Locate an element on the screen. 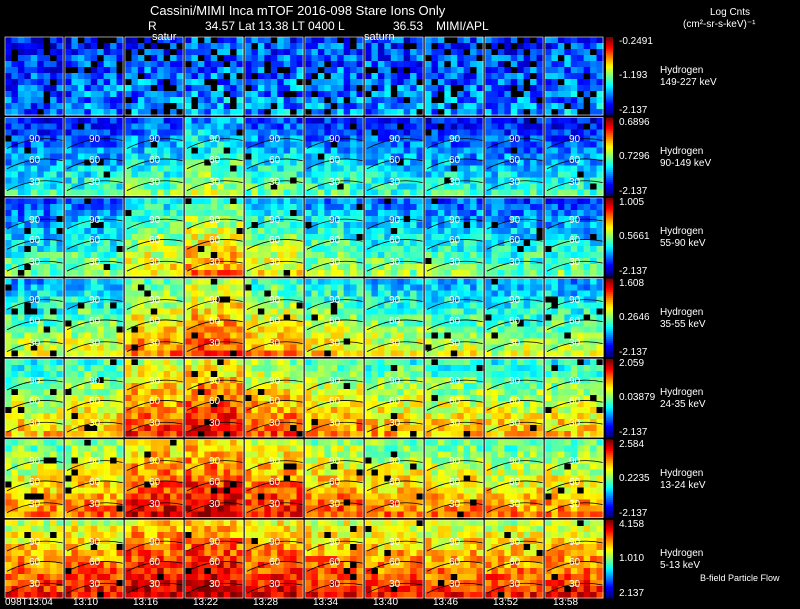 This screenshot has height=609, width=800. panel-frame is located at coordinates (154, 317).